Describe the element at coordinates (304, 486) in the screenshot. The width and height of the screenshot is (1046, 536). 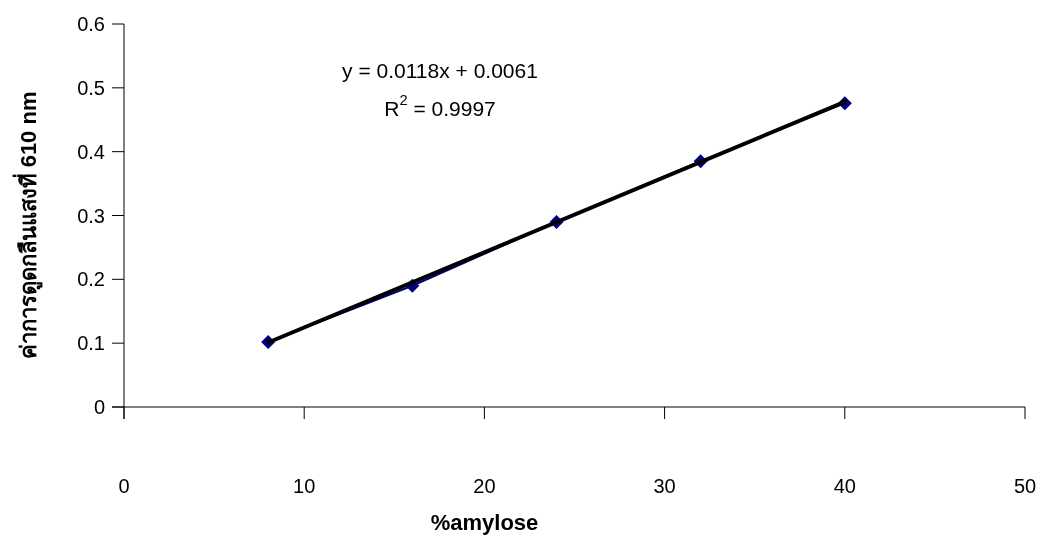
I see `x-tick-label: 10` at that location.